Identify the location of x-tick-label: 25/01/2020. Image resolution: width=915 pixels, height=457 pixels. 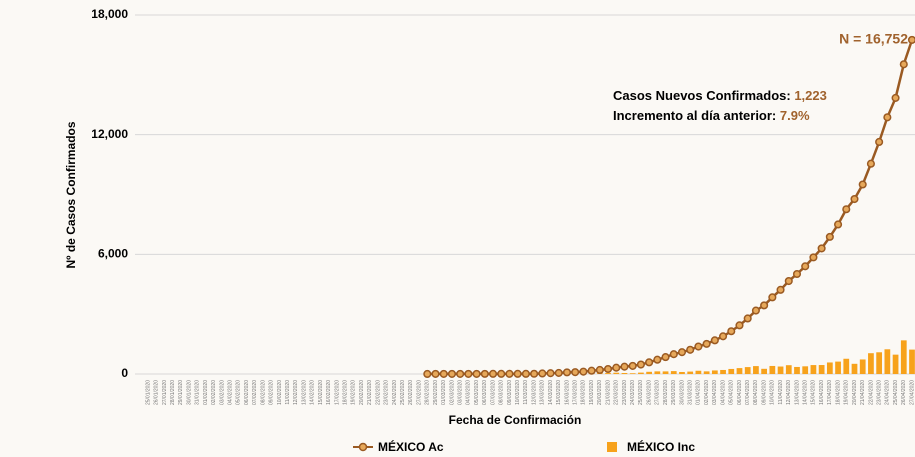
(148, 392).